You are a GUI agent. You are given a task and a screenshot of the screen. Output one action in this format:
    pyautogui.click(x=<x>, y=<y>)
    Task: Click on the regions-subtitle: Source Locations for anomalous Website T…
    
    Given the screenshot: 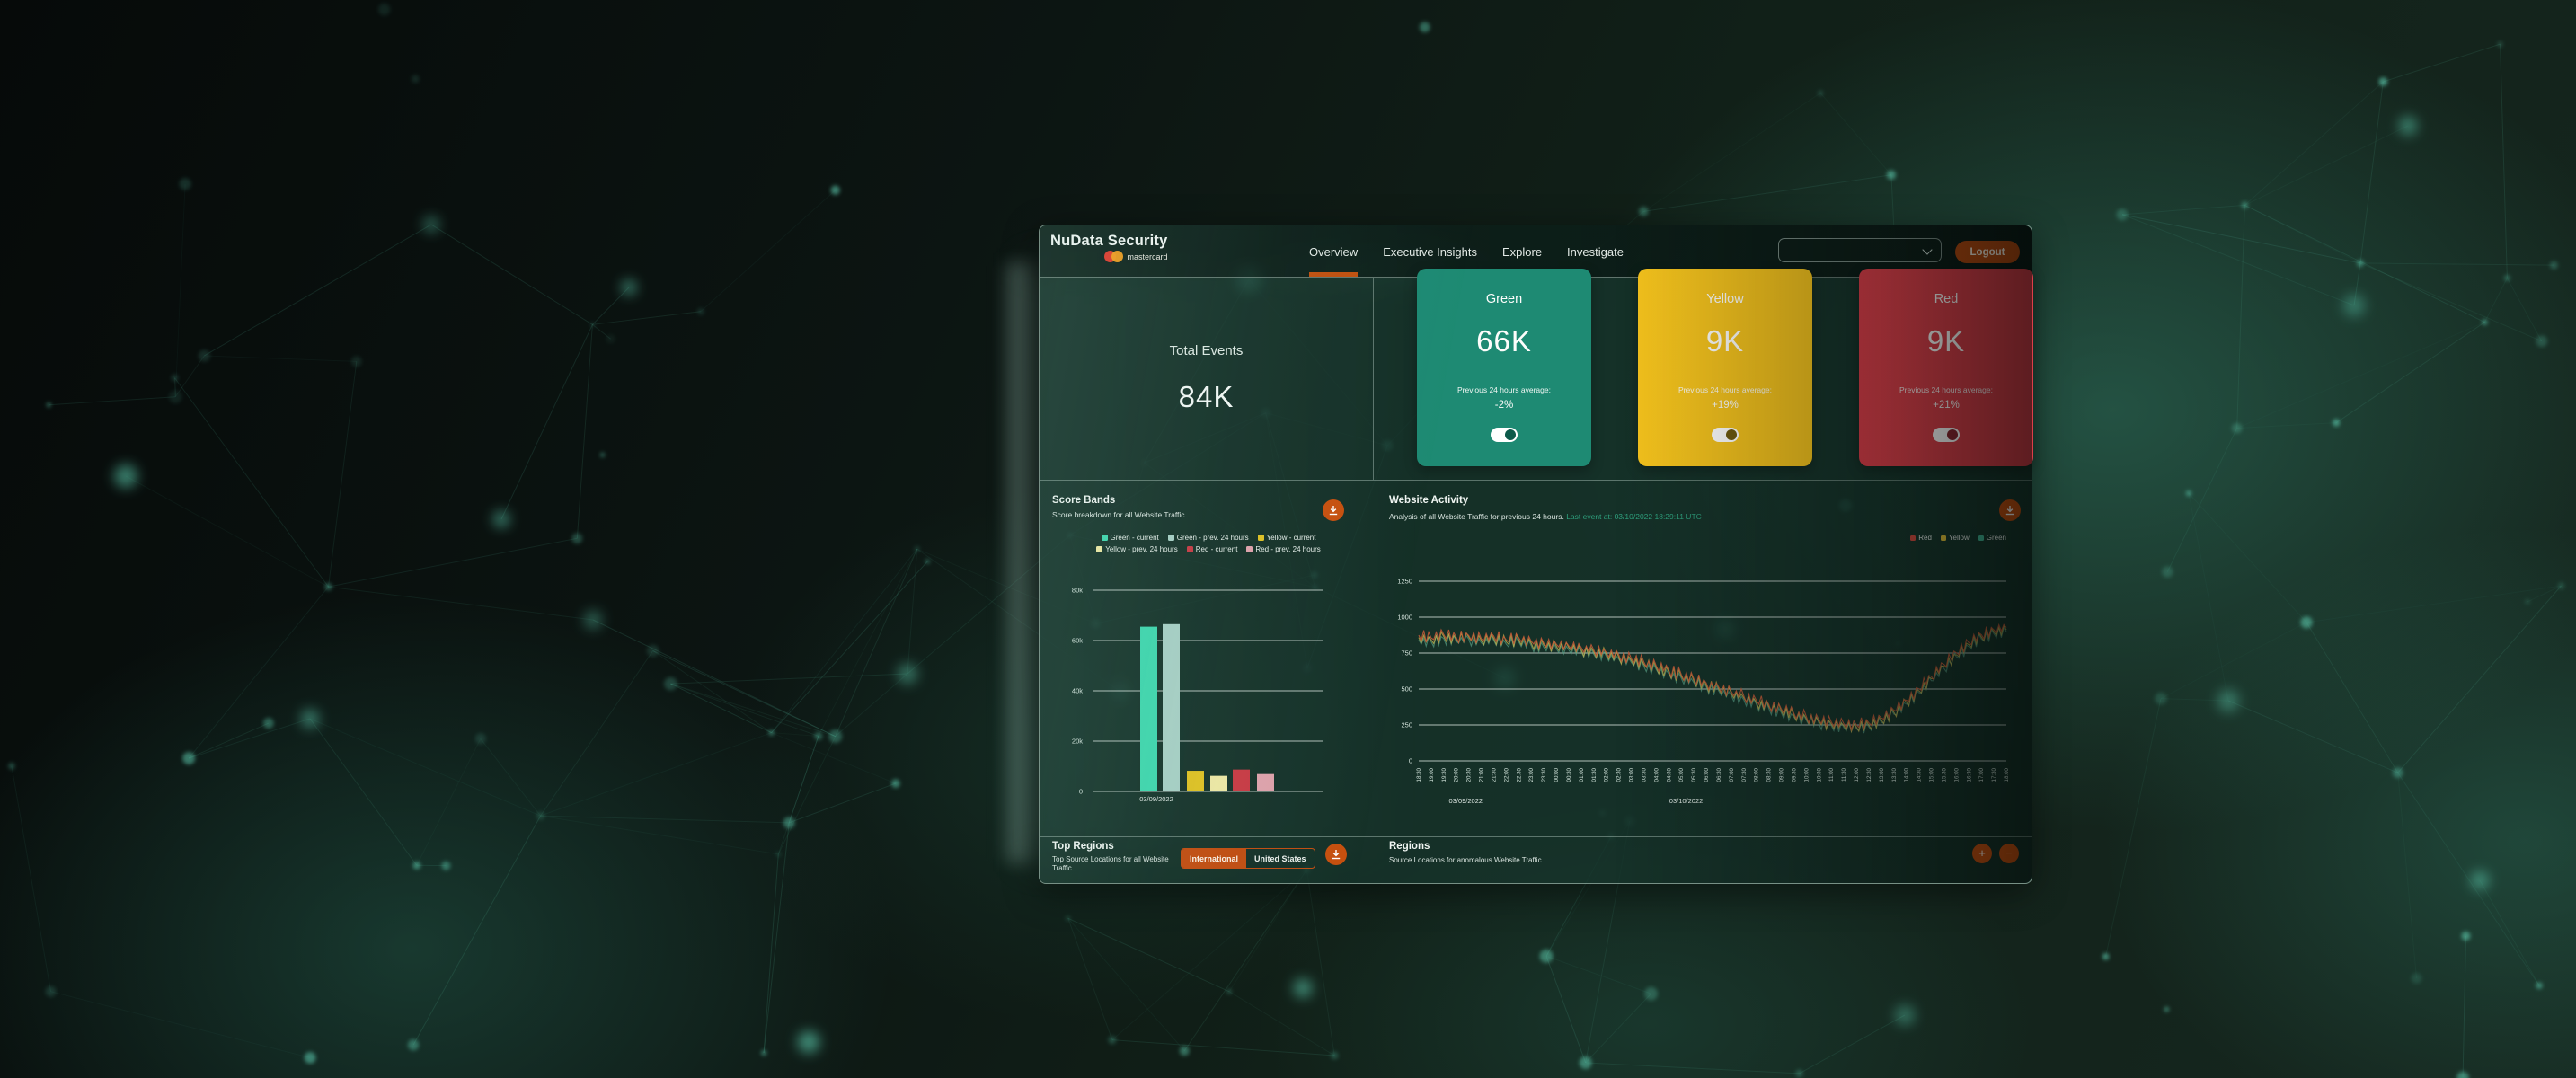 What is the action you would take?
    pyautogui.click(x=1465, y=860)
    